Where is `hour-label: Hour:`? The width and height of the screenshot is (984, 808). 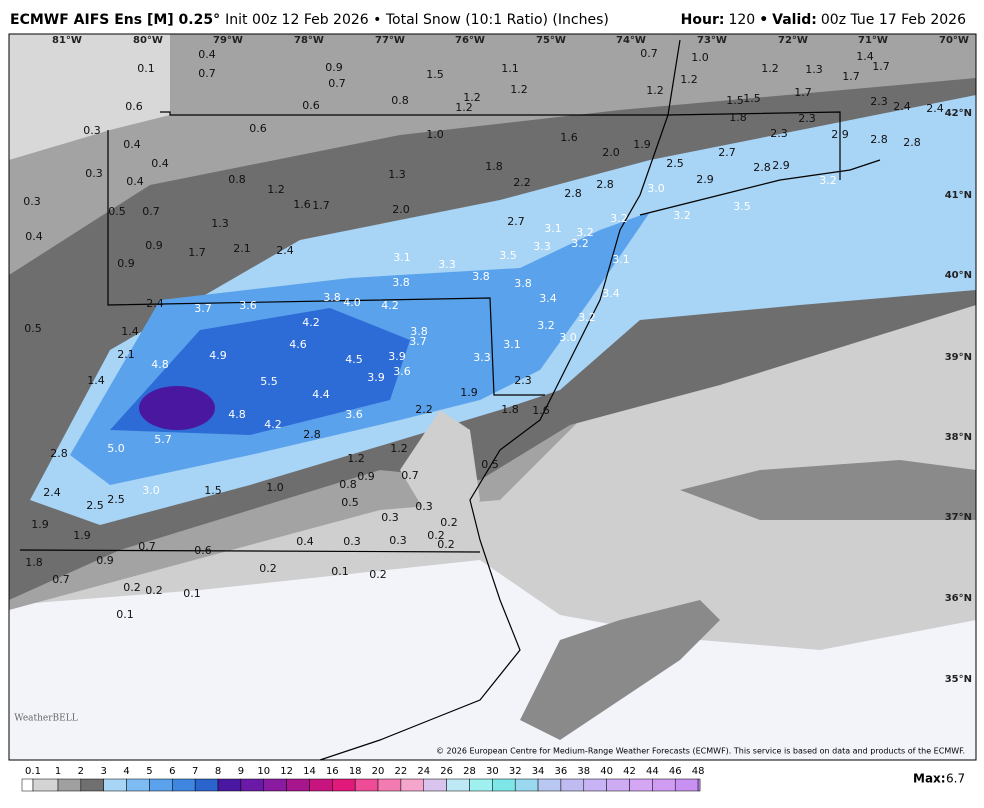
hour-label: Hour: is located at coordinates (703, 20).